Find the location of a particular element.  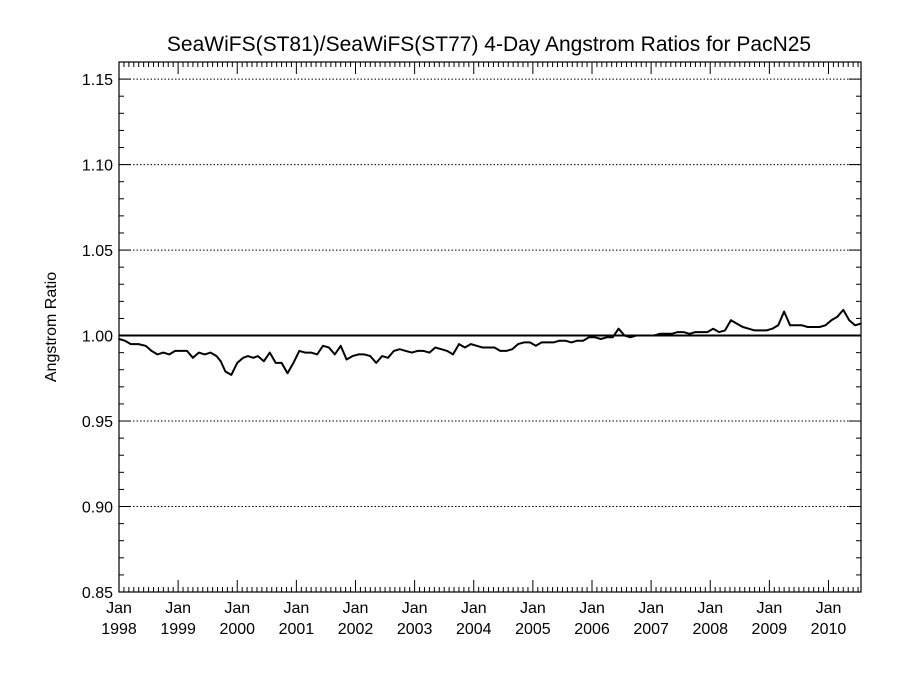

y-tick-label: 1.15 is located at coordinates (97, 80).